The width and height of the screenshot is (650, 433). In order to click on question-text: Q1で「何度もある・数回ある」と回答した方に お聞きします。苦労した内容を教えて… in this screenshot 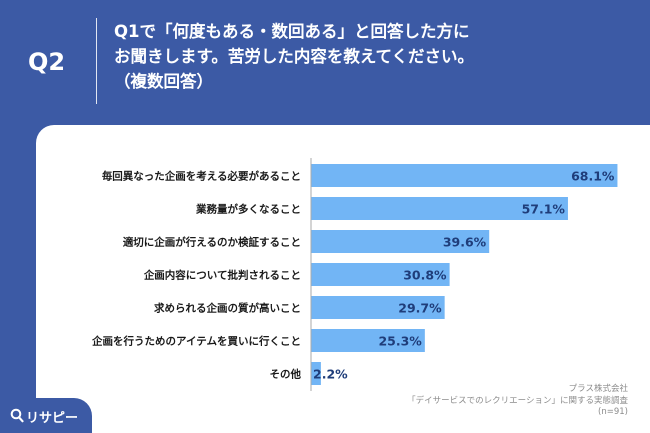, I will do `click(374, 56)`.